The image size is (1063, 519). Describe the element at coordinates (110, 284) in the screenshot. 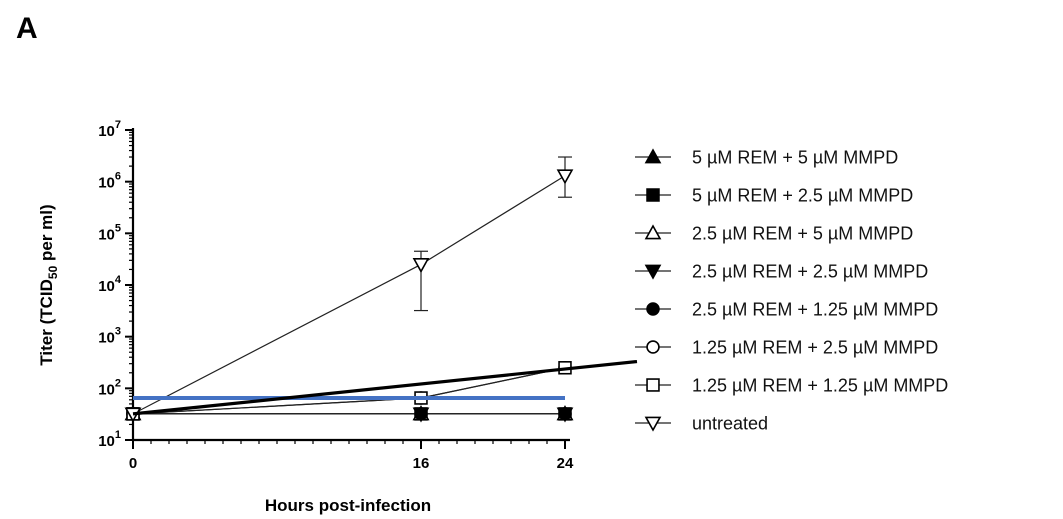

I see `y-tick-label: 10⁴` at that location.